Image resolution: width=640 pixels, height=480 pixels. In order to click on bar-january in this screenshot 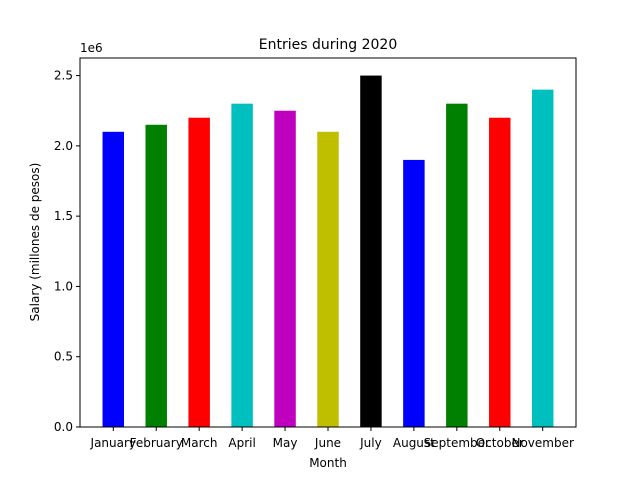, I will do `click(113, 279)`.